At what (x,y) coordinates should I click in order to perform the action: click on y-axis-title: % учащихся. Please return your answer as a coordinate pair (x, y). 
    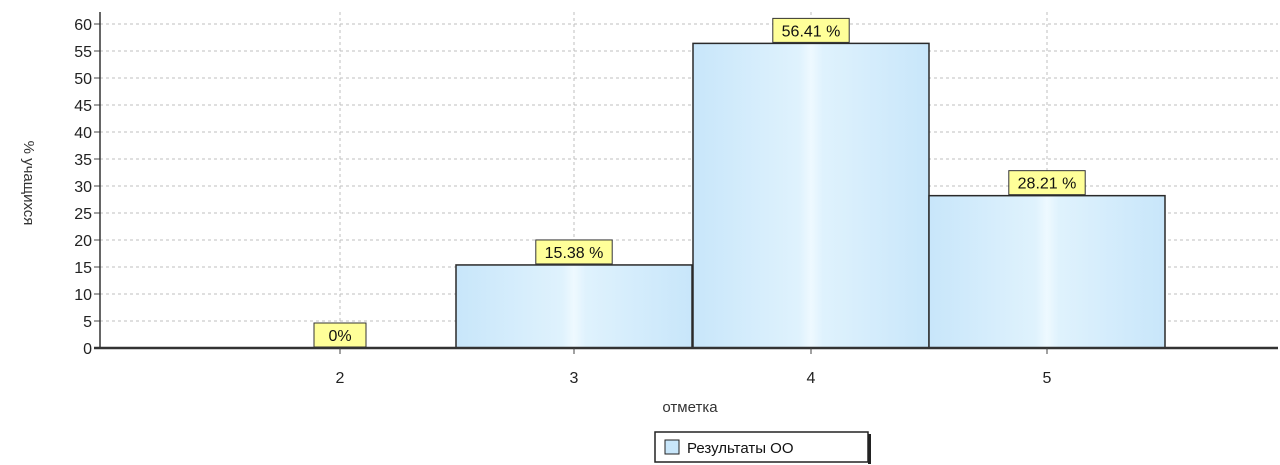
    Looking at the image, I should click on (28, 183).